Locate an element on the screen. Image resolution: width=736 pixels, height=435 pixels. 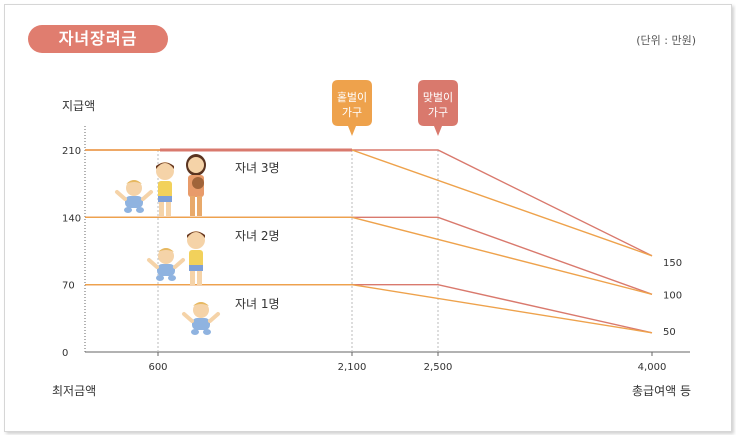
marker-label-line1: 홑벌이 is located at coordinates (352, 97).